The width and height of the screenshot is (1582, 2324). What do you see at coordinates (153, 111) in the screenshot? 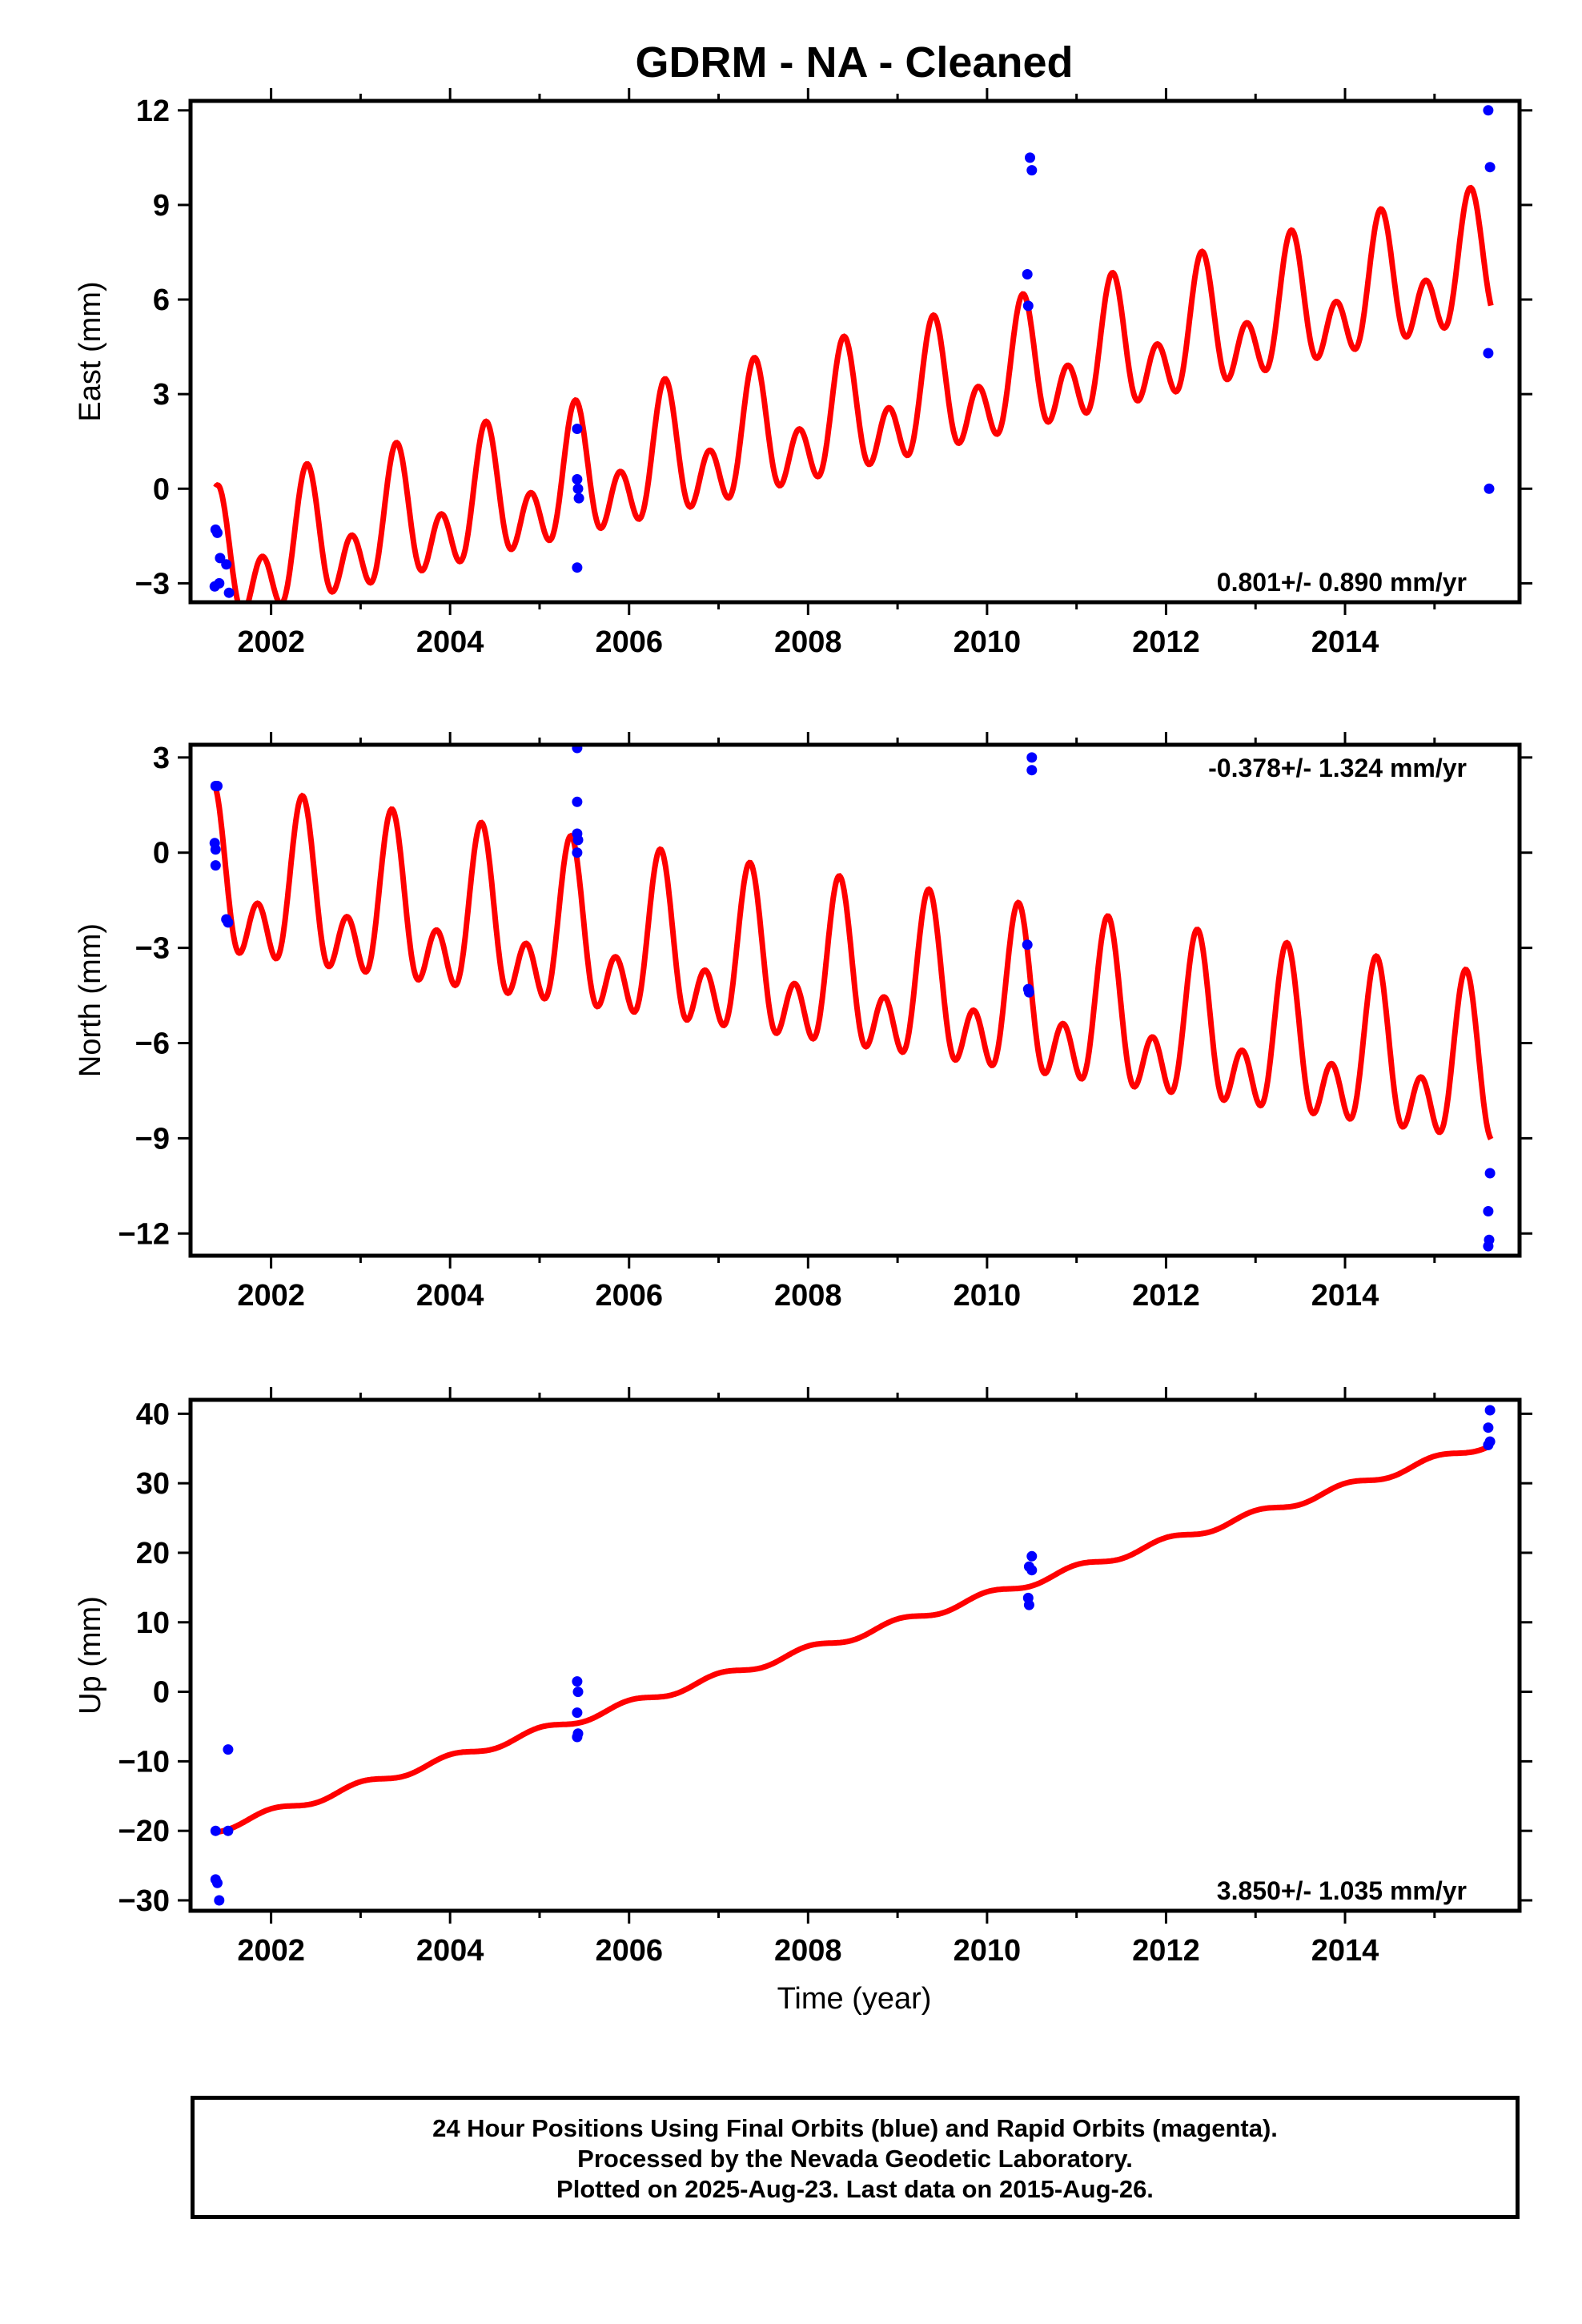
I see `east-y-tick-label: 12` at bounding box center [153, 111].